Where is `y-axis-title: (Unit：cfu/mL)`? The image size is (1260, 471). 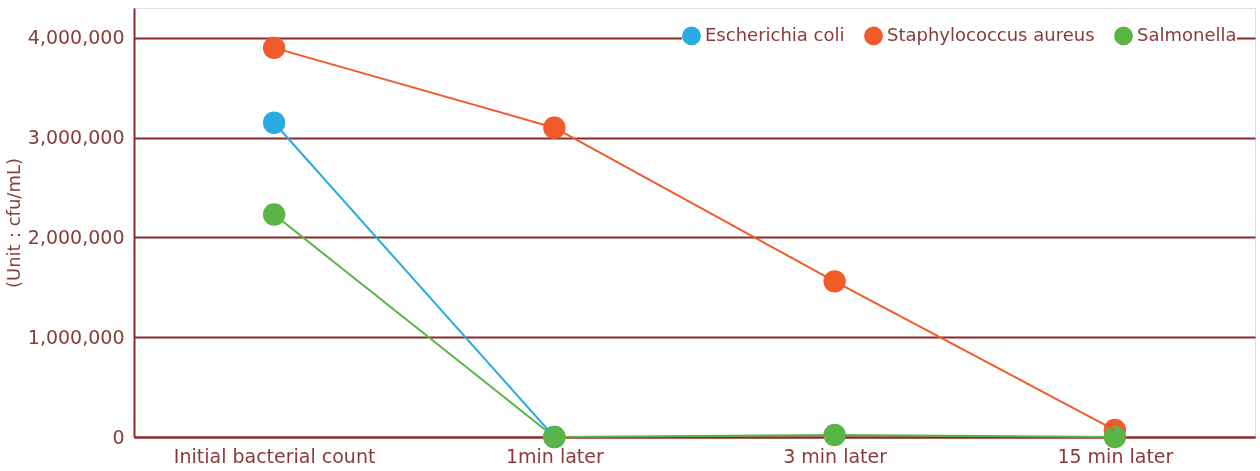 y-axis-title: (Unit：cfu/mL) is located at coordinates (13, 223).